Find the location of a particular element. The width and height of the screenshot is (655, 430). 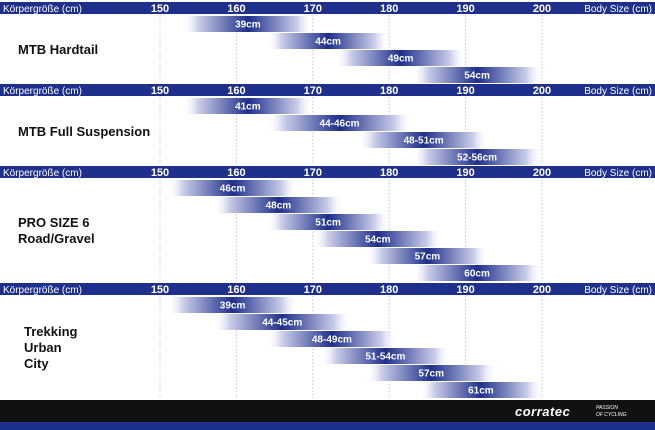

bar-label: 46cm is located at coordinates (233, 189).